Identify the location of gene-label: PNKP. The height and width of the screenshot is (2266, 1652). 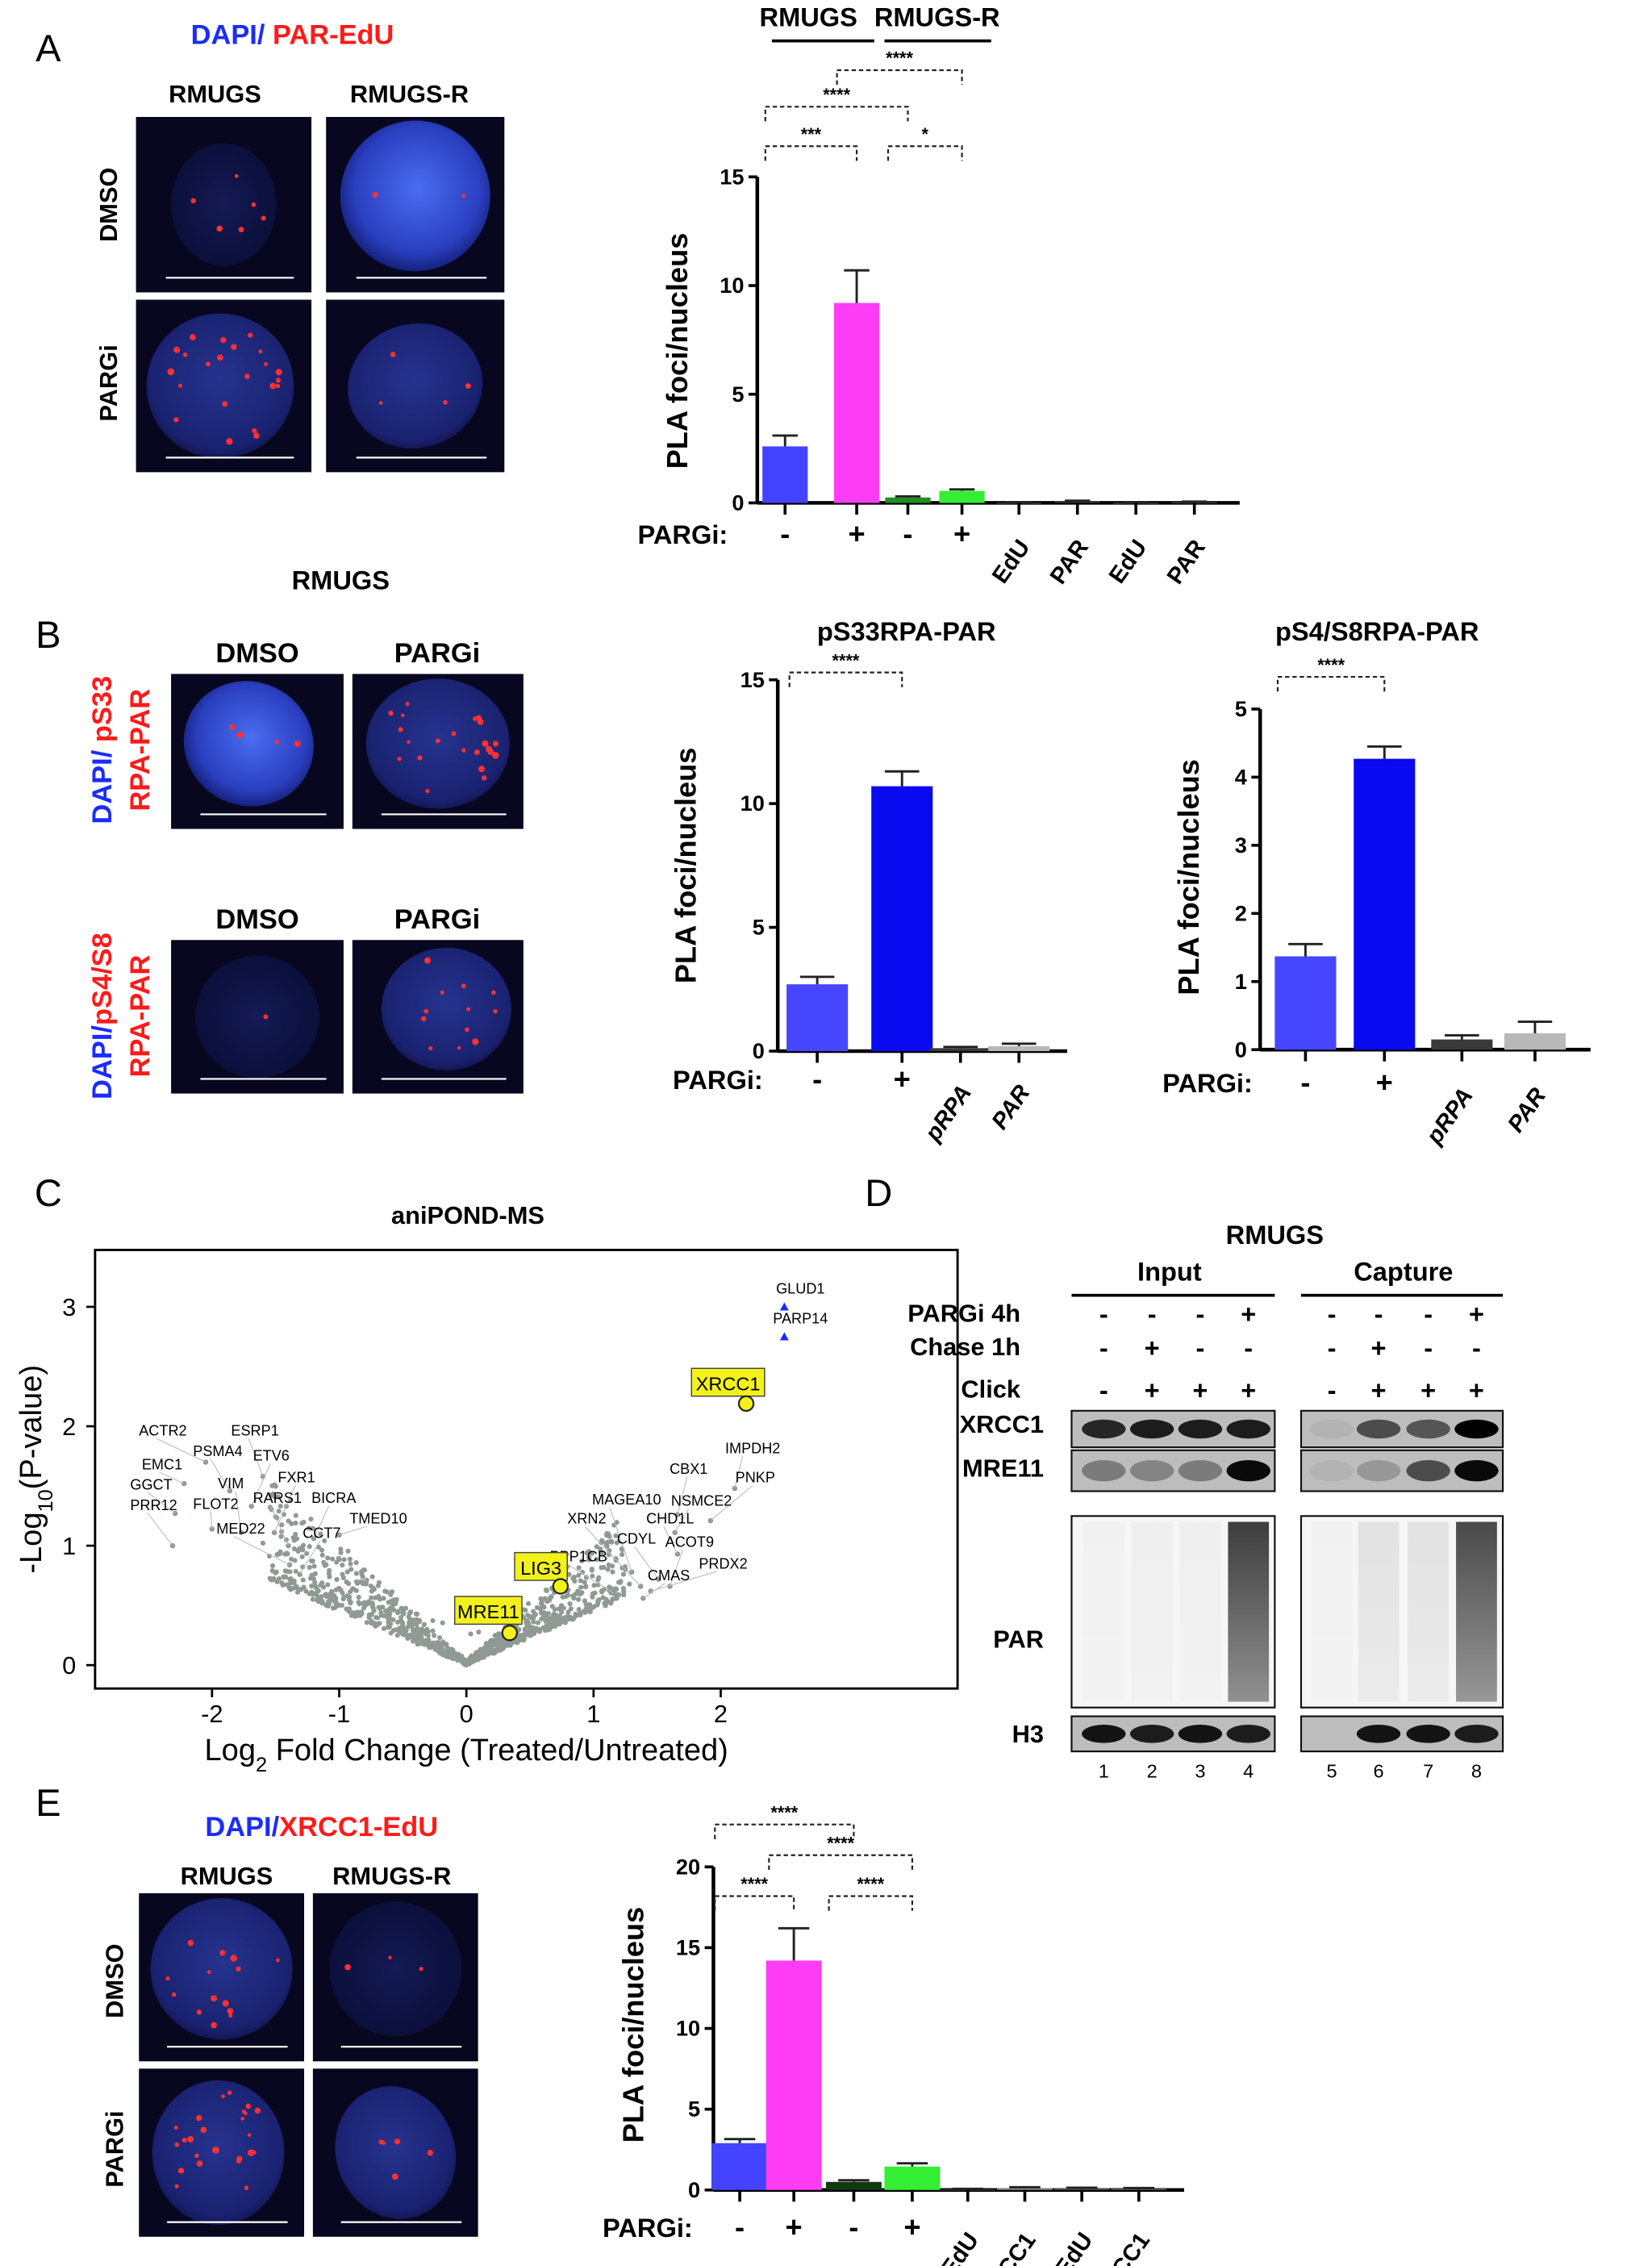
(755, 1478).